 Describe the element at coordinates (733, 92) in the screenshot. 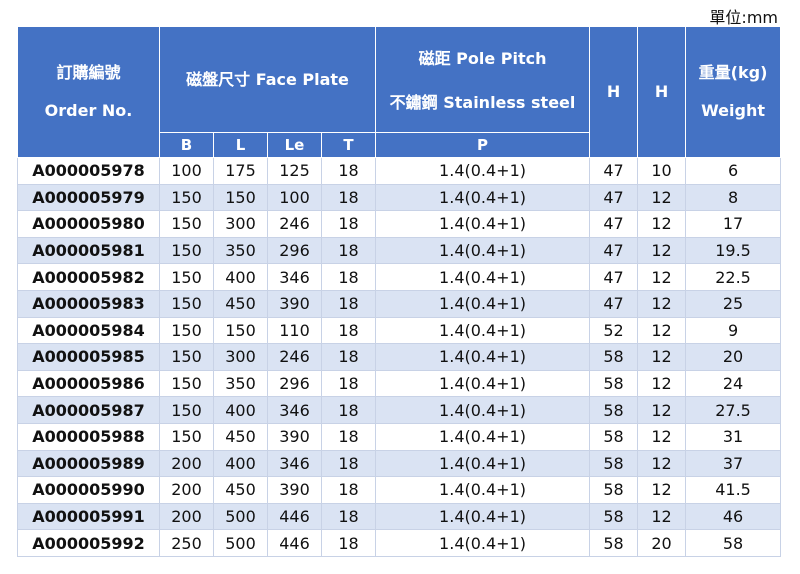

I see `weight-header: 重量(kg) Weight` at that location.